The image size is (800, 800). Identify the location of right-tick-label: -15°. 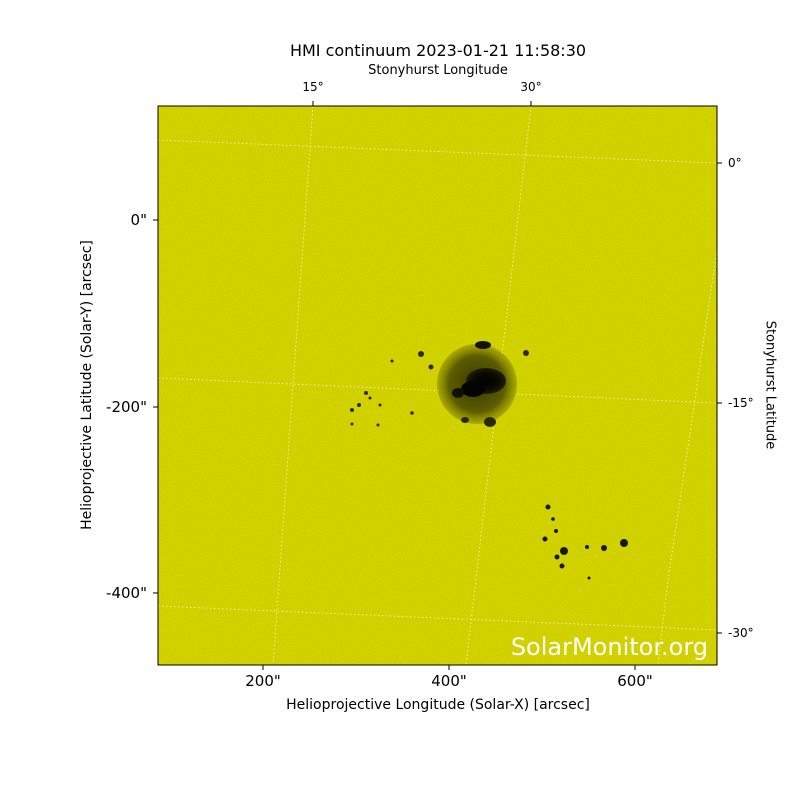
(741, 403).